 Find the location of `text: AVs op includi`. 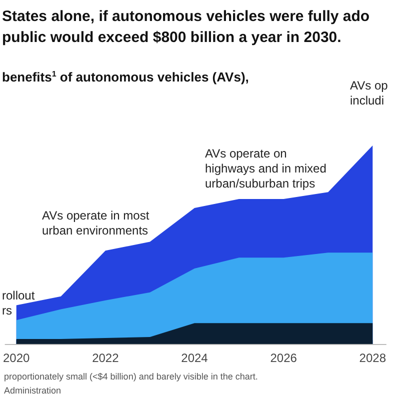

text: AVs op includi is located at coordinates (369, 93).